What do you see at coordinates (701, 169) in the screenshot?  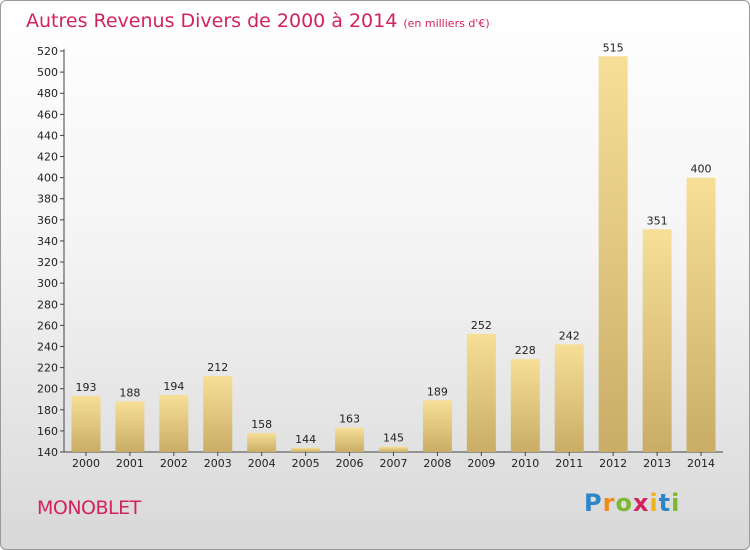 I see `data-label: 400` at bounding box center [701, 169].